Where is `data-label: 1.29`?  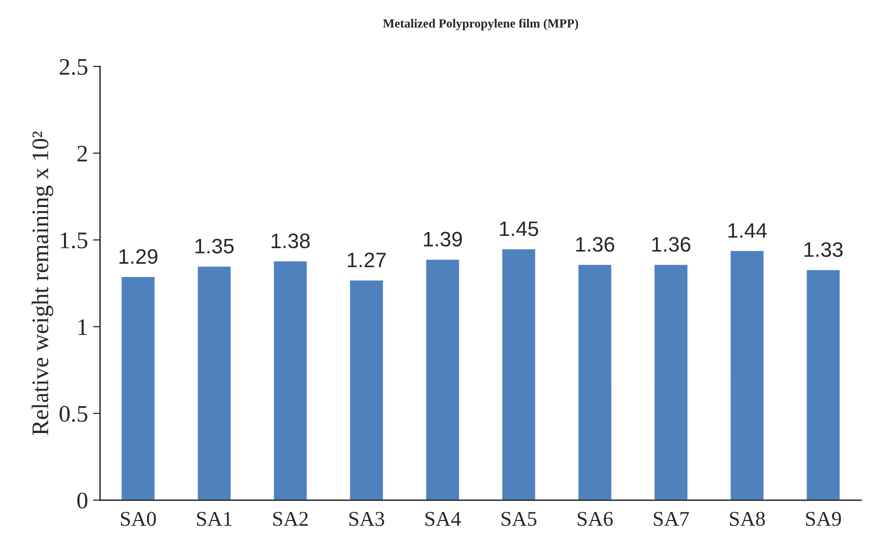 data-label: 1.29 is located at coordinates (138, 256).